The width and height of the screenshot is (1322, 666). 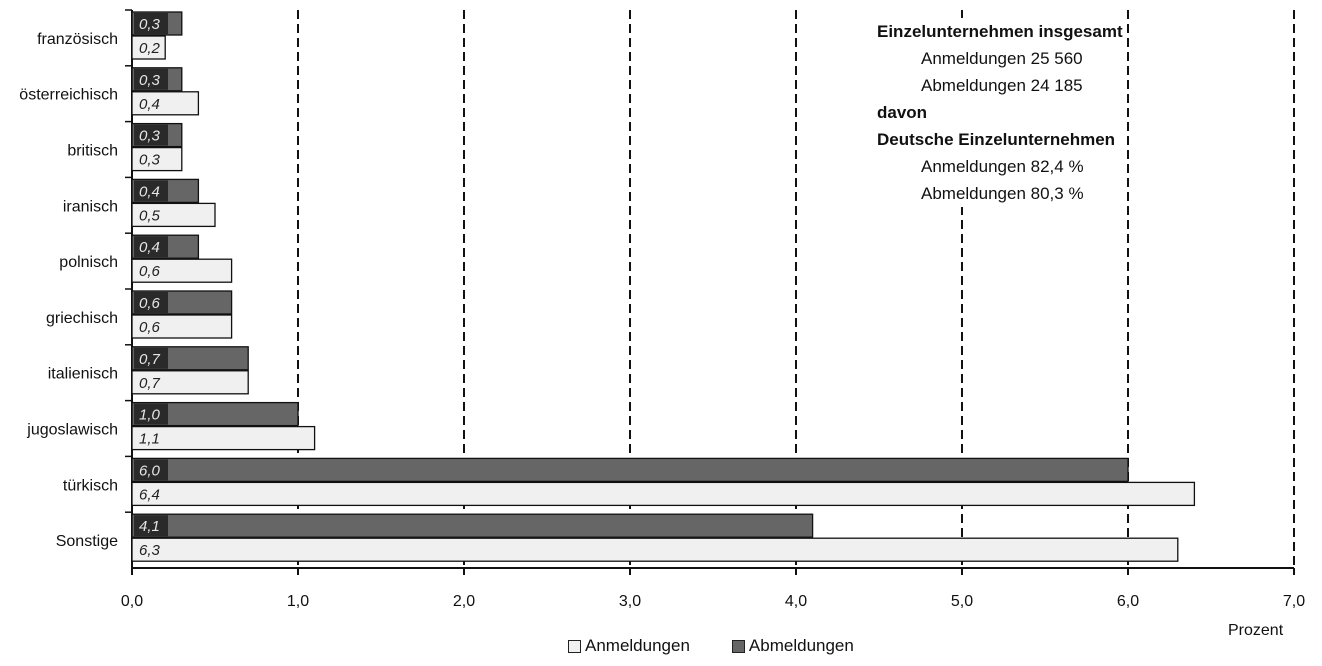 What do you see at coordinates (90, 485) in the screenshot?
I see `category-label-8: türkisch` at bounding box center [90, 485].